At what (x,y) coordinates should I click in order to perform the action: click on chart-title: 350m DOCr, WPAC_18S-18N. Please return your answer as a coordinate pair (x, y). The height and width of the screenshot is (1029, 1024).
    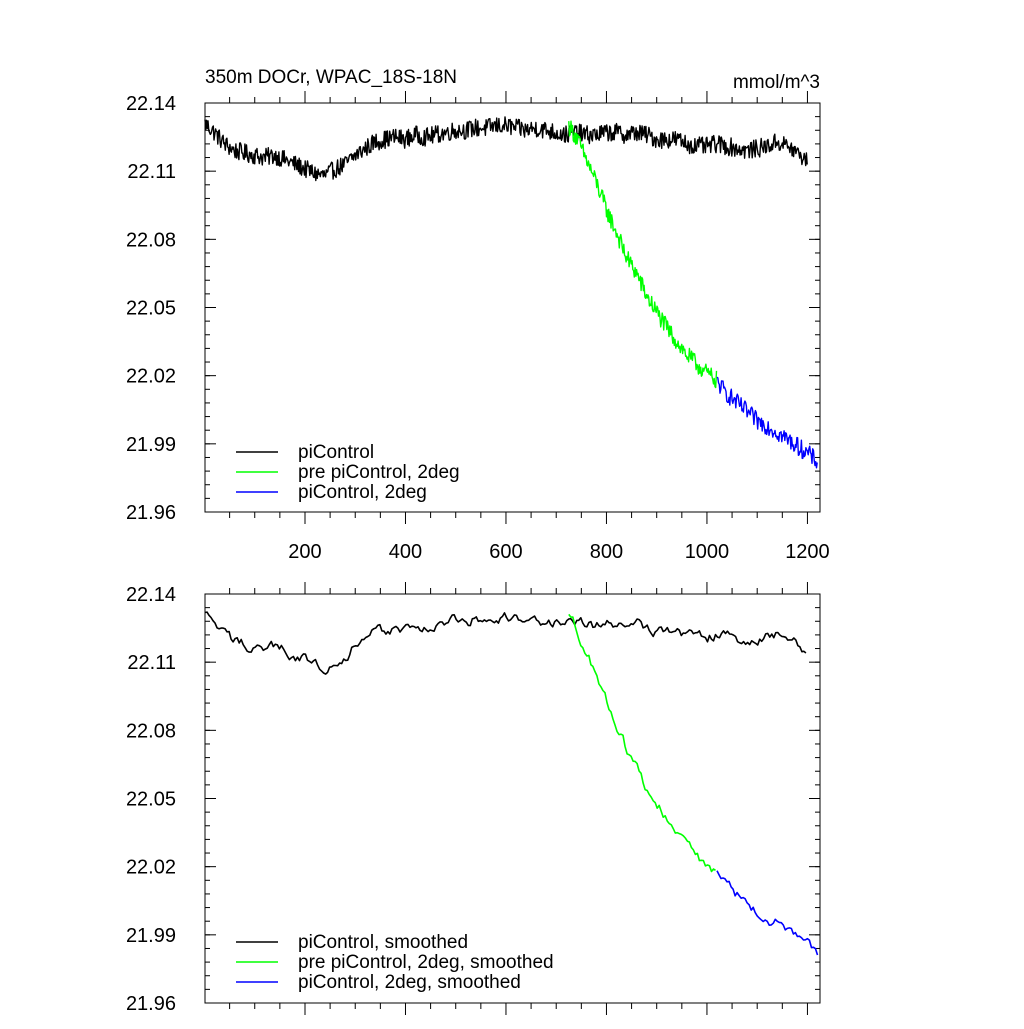
    Looking at the image, I should click on (331, 77).